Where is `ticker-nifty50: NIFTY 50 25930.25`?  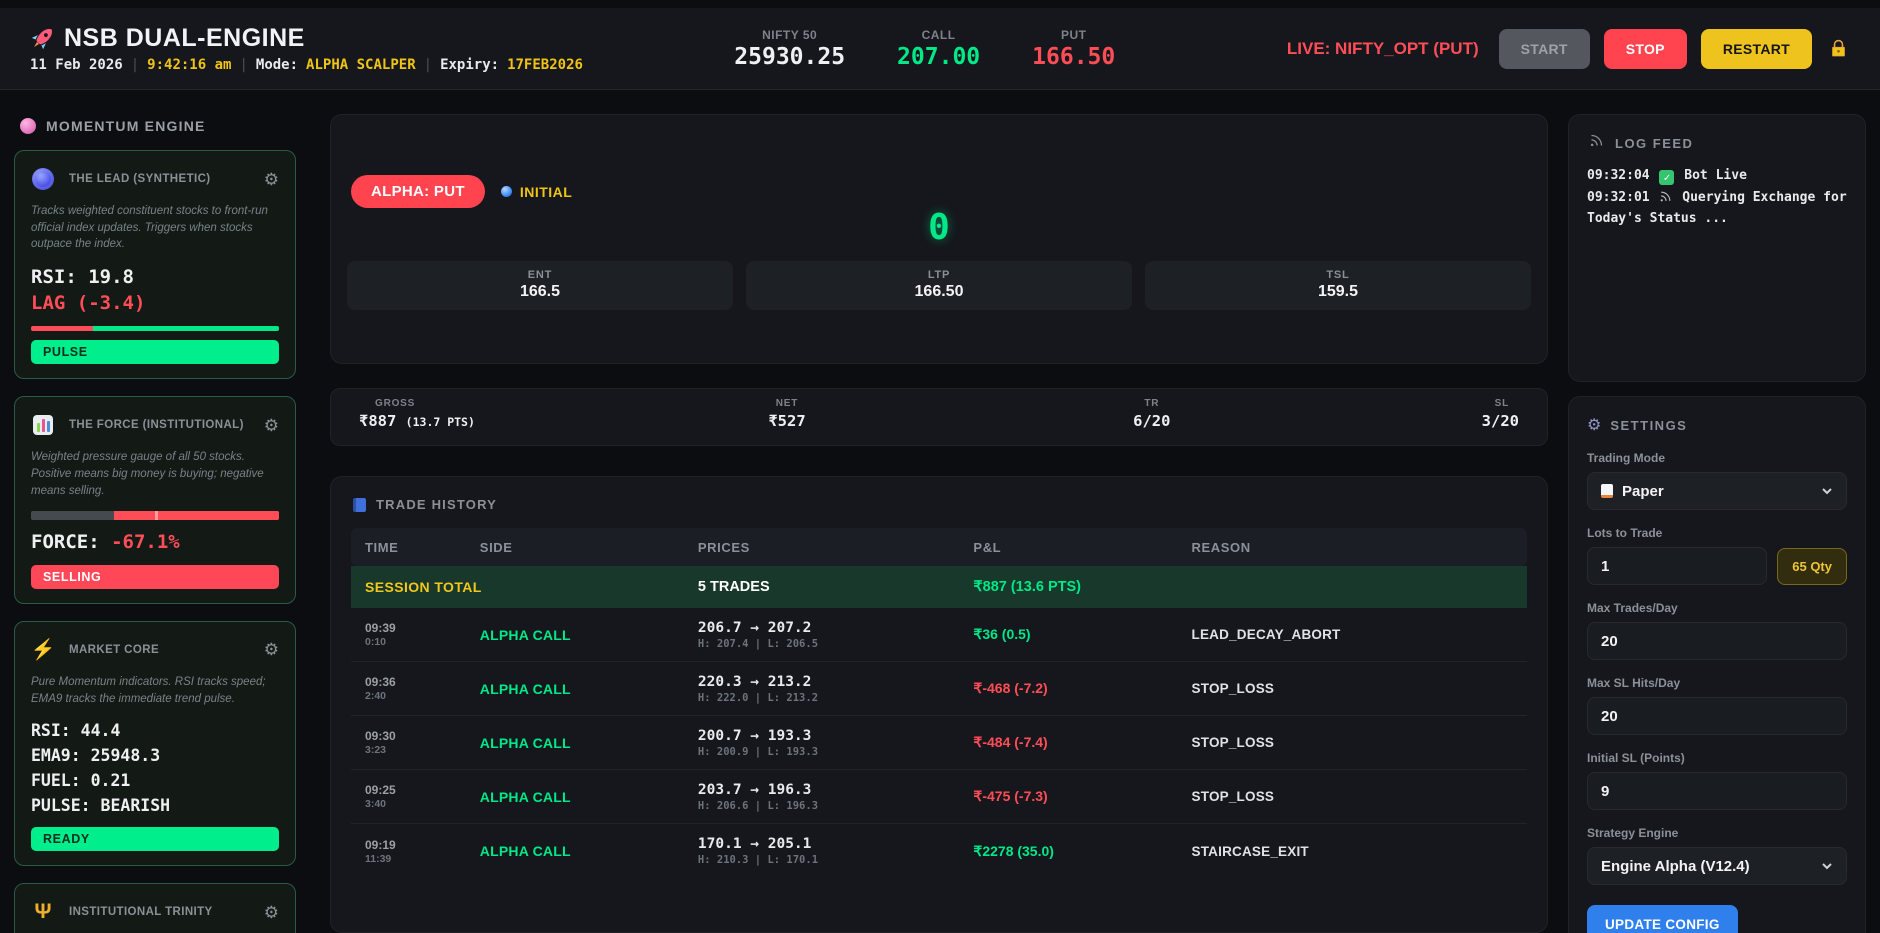 ticker-nifty50: NIFTY 50 25930.25 is located at coordinates (790, 48).